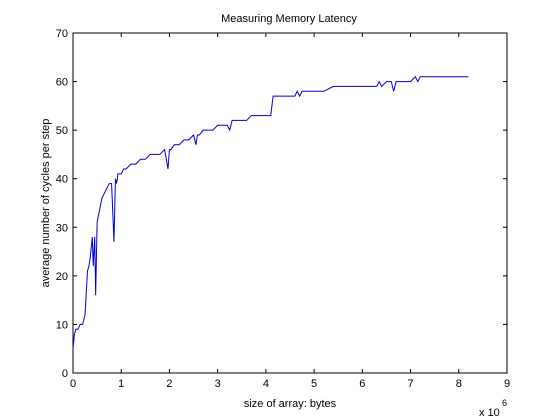 Image resolution: width=560 pixels, height=420 pixels. I want to click on y-tick-label: 70, so click(62, 34).